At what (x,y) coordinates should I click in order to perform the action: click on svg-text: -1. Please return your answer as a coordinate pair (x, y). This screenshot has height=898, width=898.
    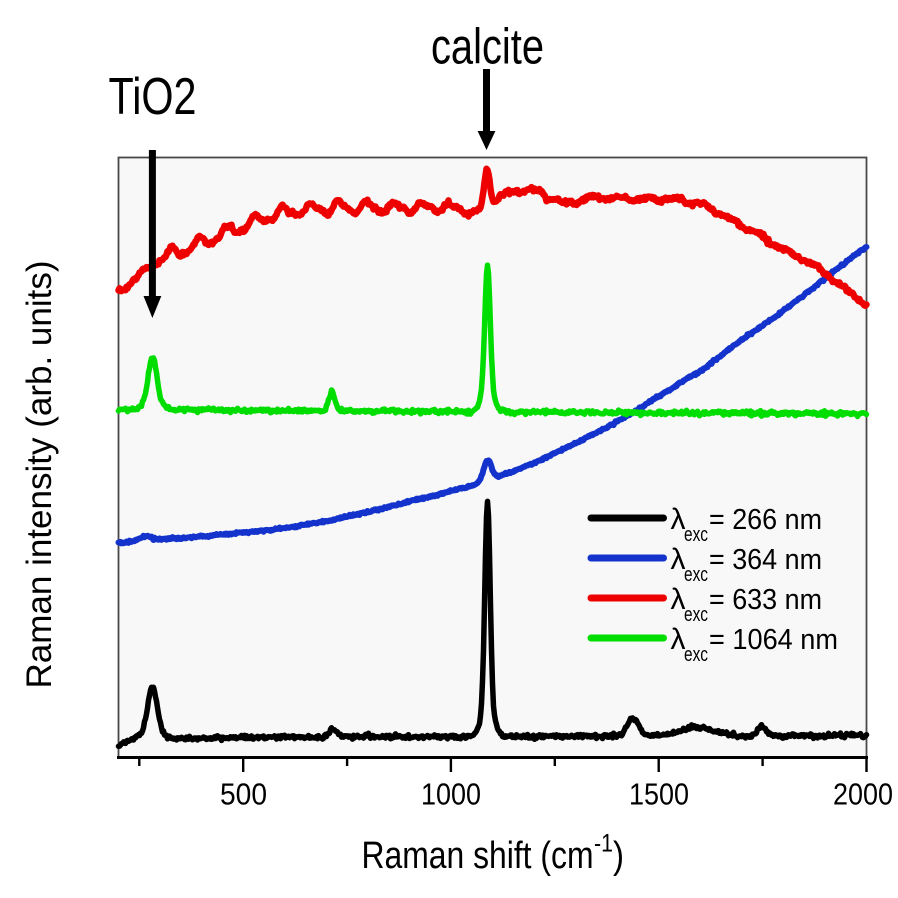
    Looking at the image, I should click on (603, 844).